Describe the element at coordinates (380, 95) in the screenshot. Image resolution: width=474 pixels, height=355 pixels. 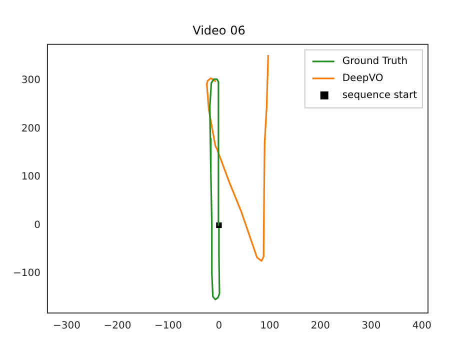
I see `legend-label: sequence start` at that location.